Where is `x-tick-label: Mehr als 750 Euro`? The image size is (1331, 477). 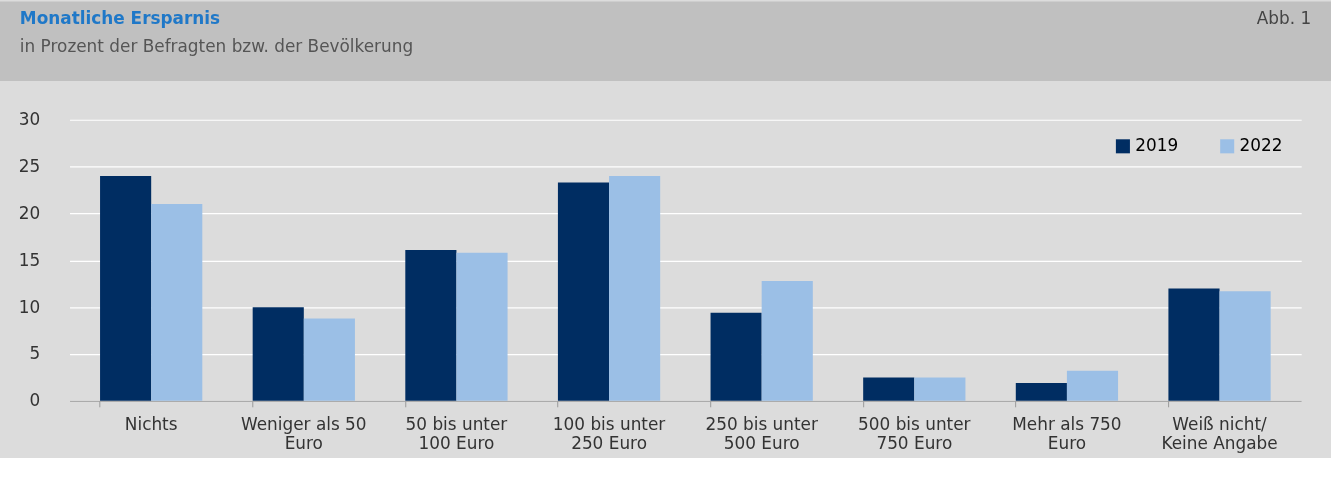 x-tick-label: Mehr als 750 Euro is located at coordinates (1067, 434).